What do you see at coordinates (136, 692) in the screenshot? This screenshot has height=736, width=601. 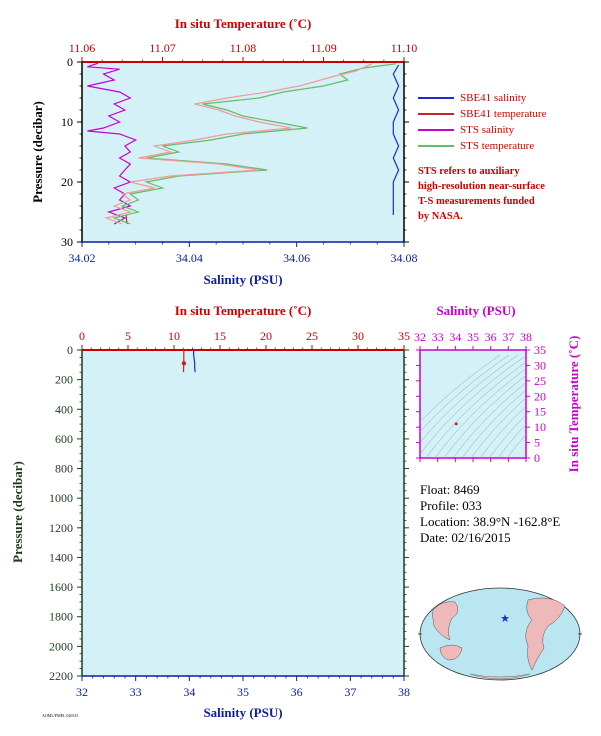 I see `bottom-axis-tick-label: 33` at bounding box center [136, 692].